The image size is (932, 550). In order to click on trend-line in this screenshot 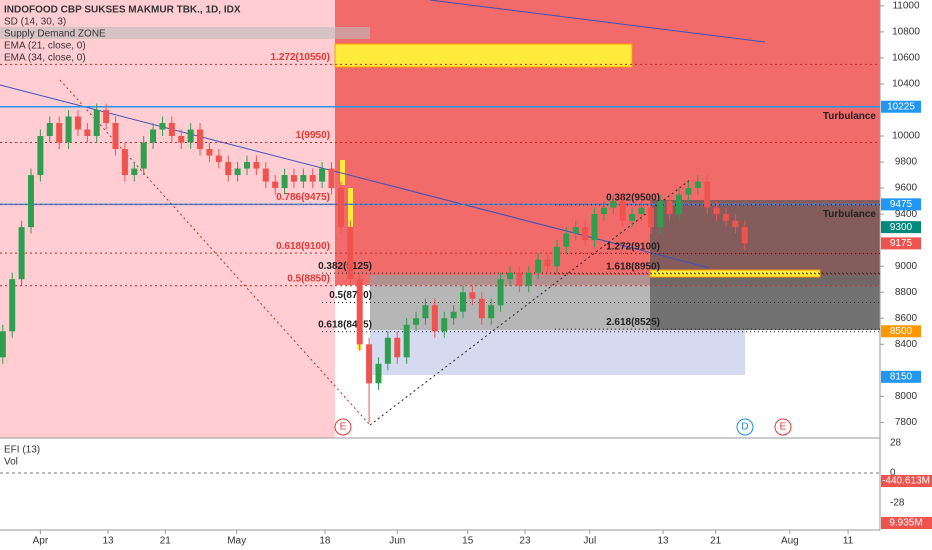, I will do `click(597, 21)`.